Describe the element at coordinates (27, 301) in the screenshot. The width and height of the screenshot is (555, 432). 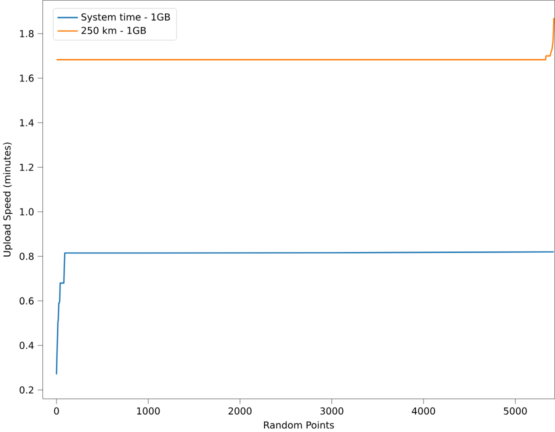
I see `y-tick-label: 0.6` at that location.